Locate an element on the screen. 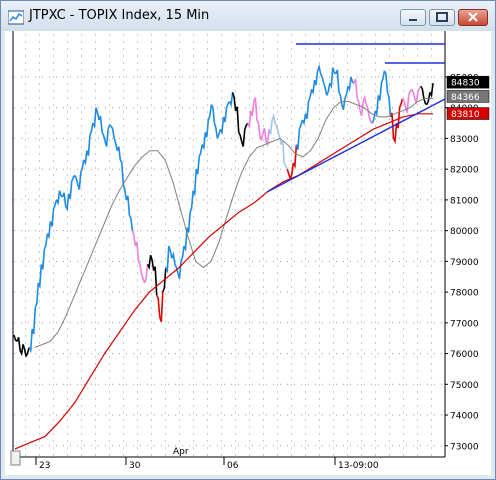 This screenshot has width=496, height=480. trendlines is located at coordinates (356, 118).